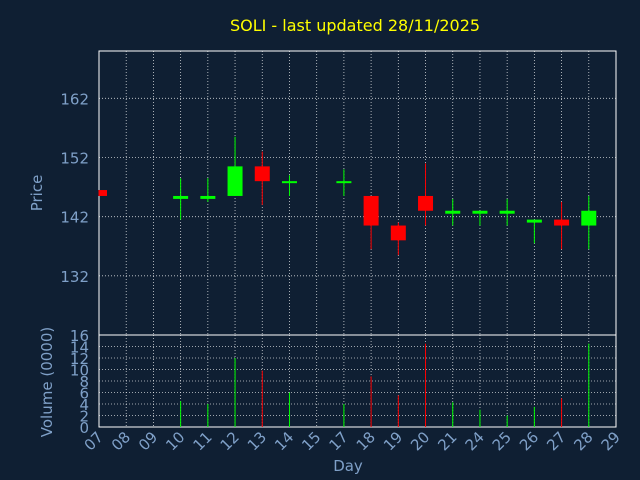  What do you see at coordinates (79, 359) in the screenshot?
I see `volume-y-tick-label: 12` at bounding box center [79, 359].